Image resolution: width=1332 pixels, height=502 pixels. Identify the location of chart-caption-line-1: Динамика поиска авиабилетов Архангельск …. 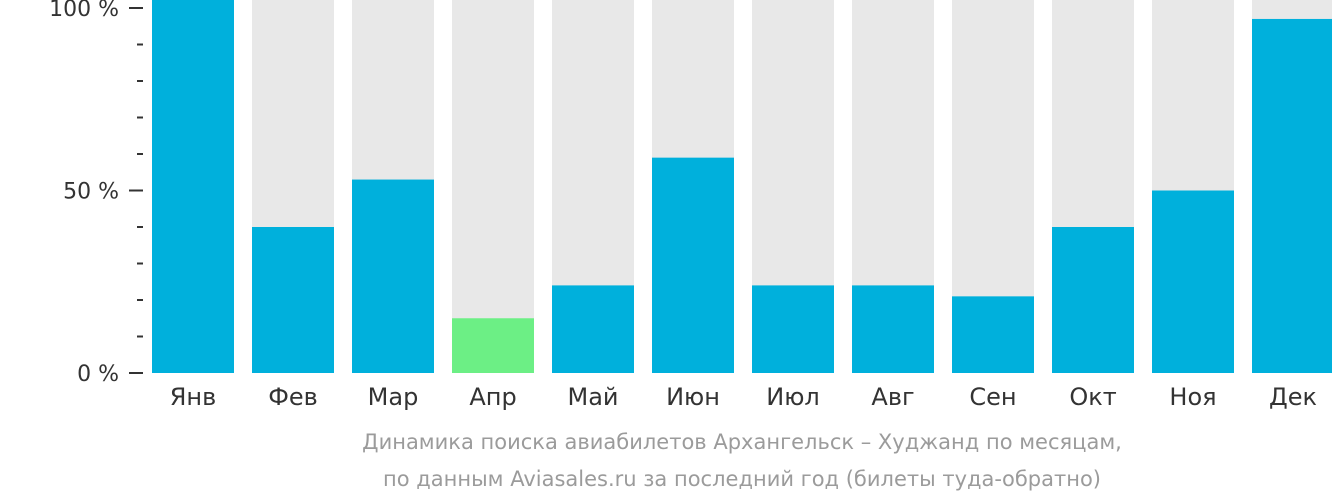
(742, 442).